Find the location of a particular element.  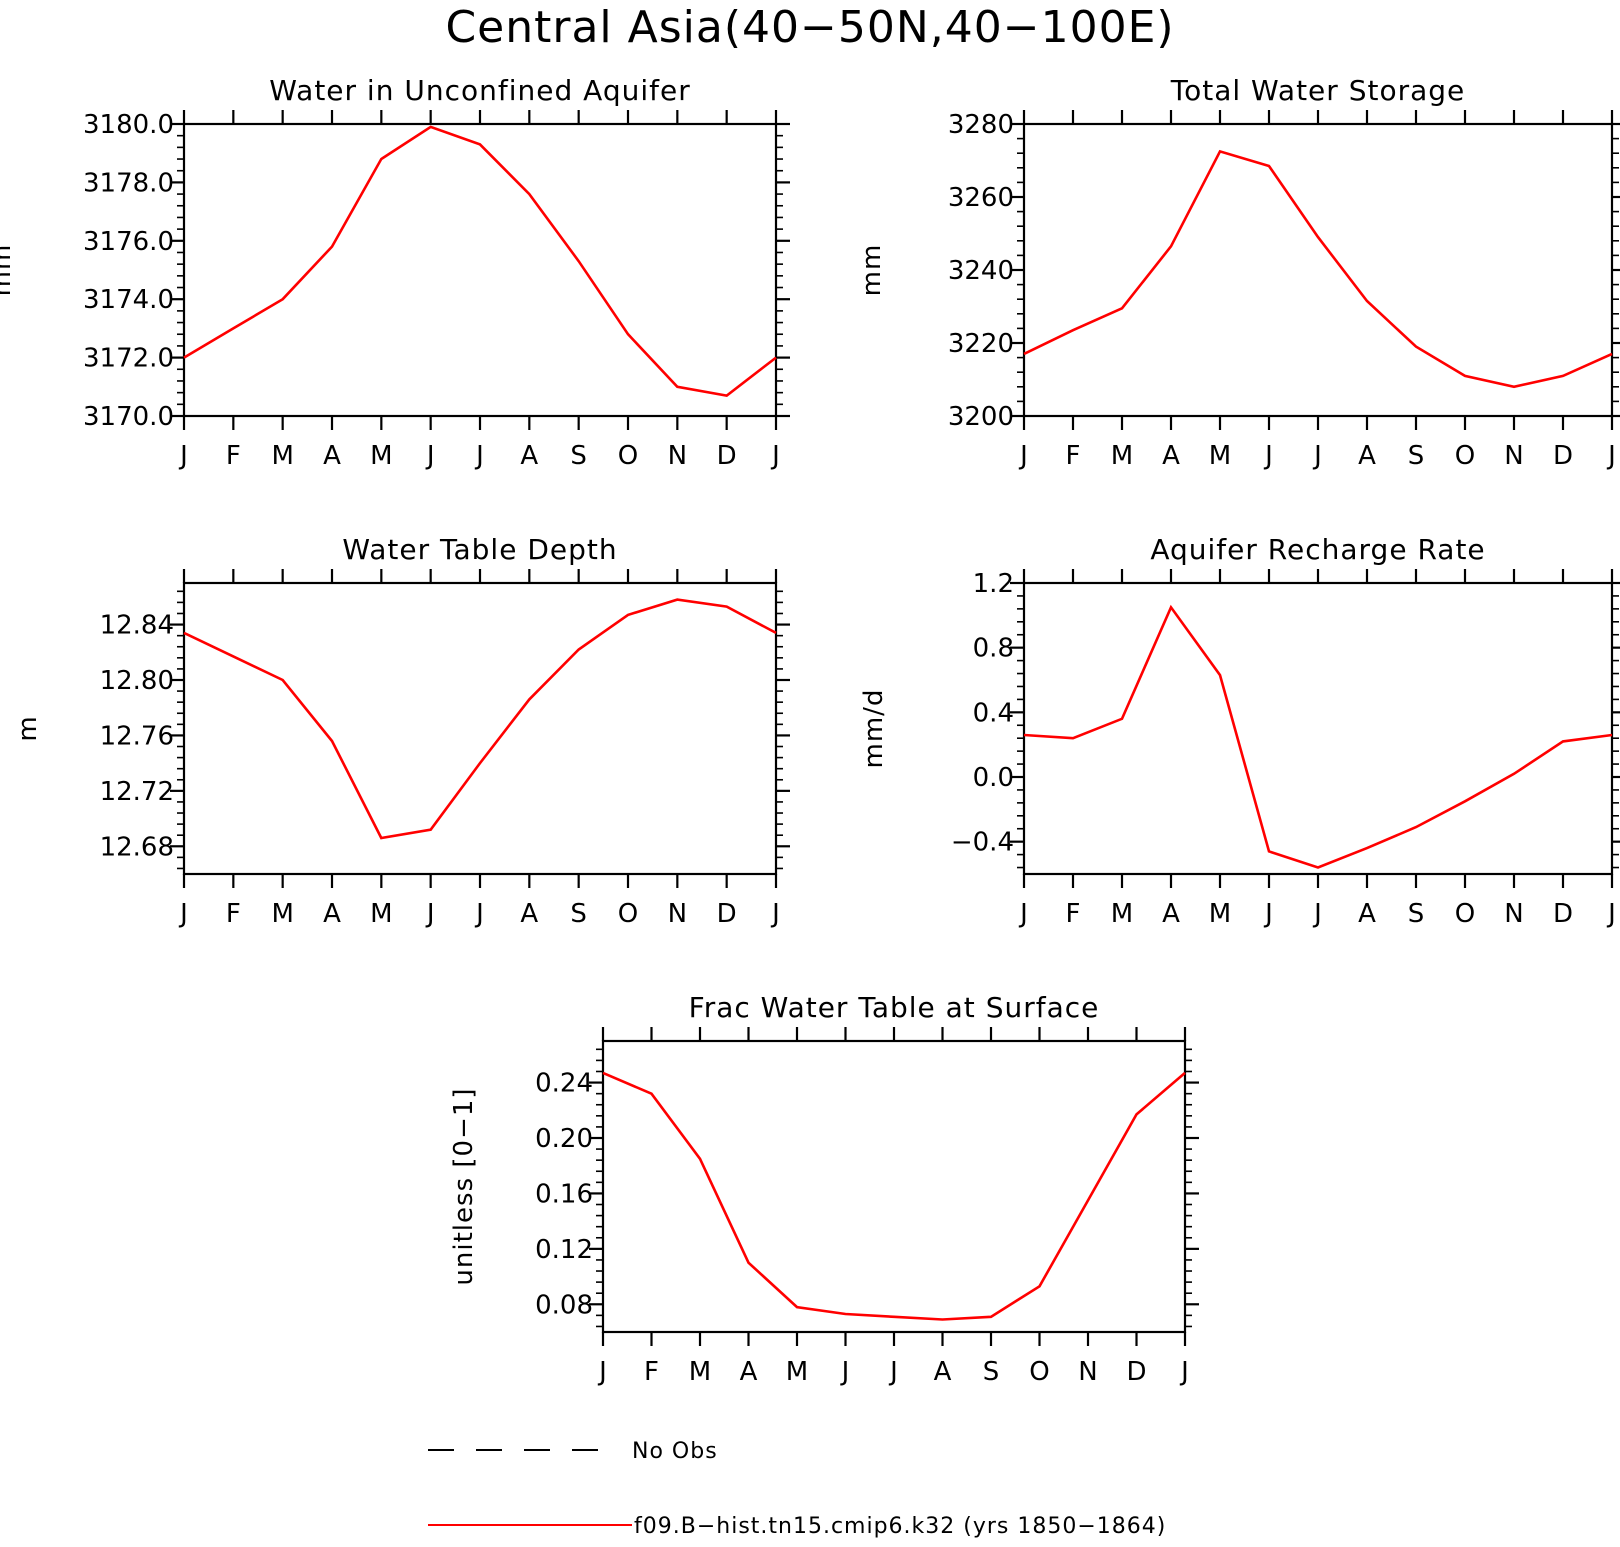

panel-title: Total Water Storage is located at coordinates (1318, 90).